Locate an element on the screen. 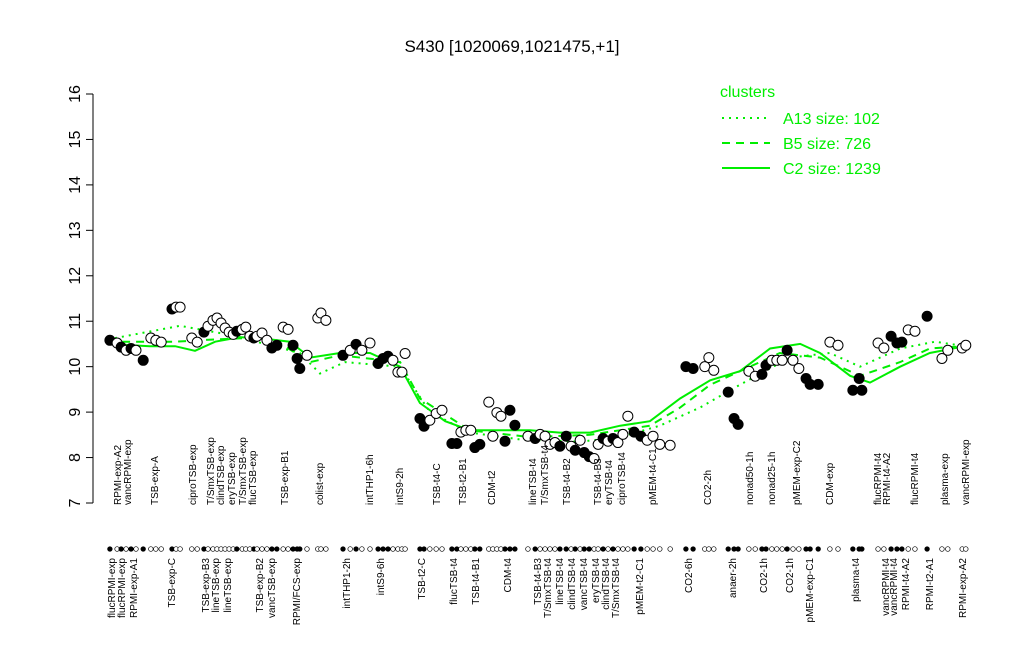 The image size is (1024, 645). x-label-top: TSB-t4-B2 is located at coordinates (567, 481).